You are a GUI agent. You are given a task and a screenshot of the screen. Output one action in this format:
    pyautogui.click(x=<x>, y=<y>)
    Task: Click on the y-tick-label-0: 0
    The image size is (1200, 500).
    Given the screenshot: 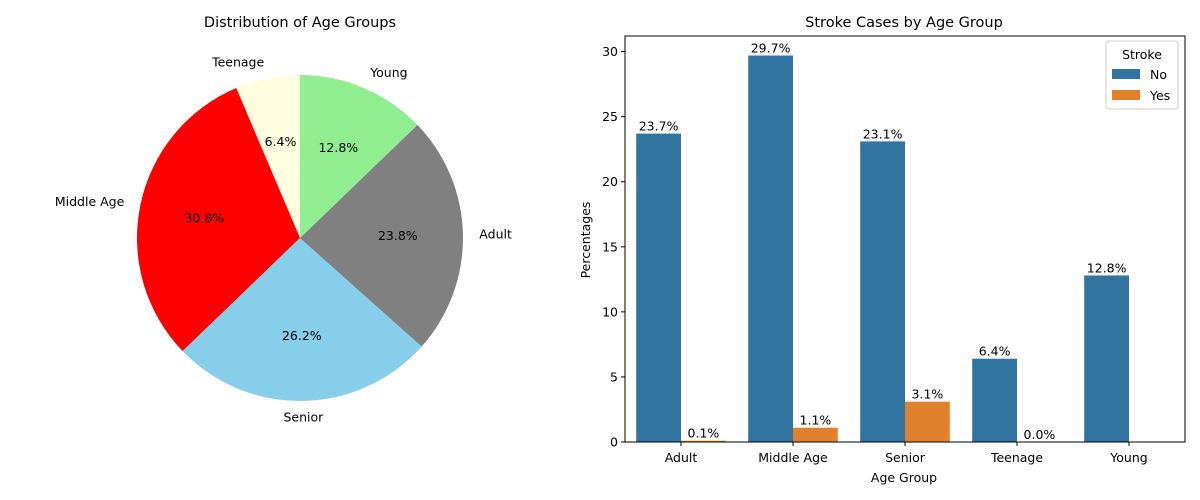 What is the action you would take?
    pyautogui.click(x=614, y=442)
    